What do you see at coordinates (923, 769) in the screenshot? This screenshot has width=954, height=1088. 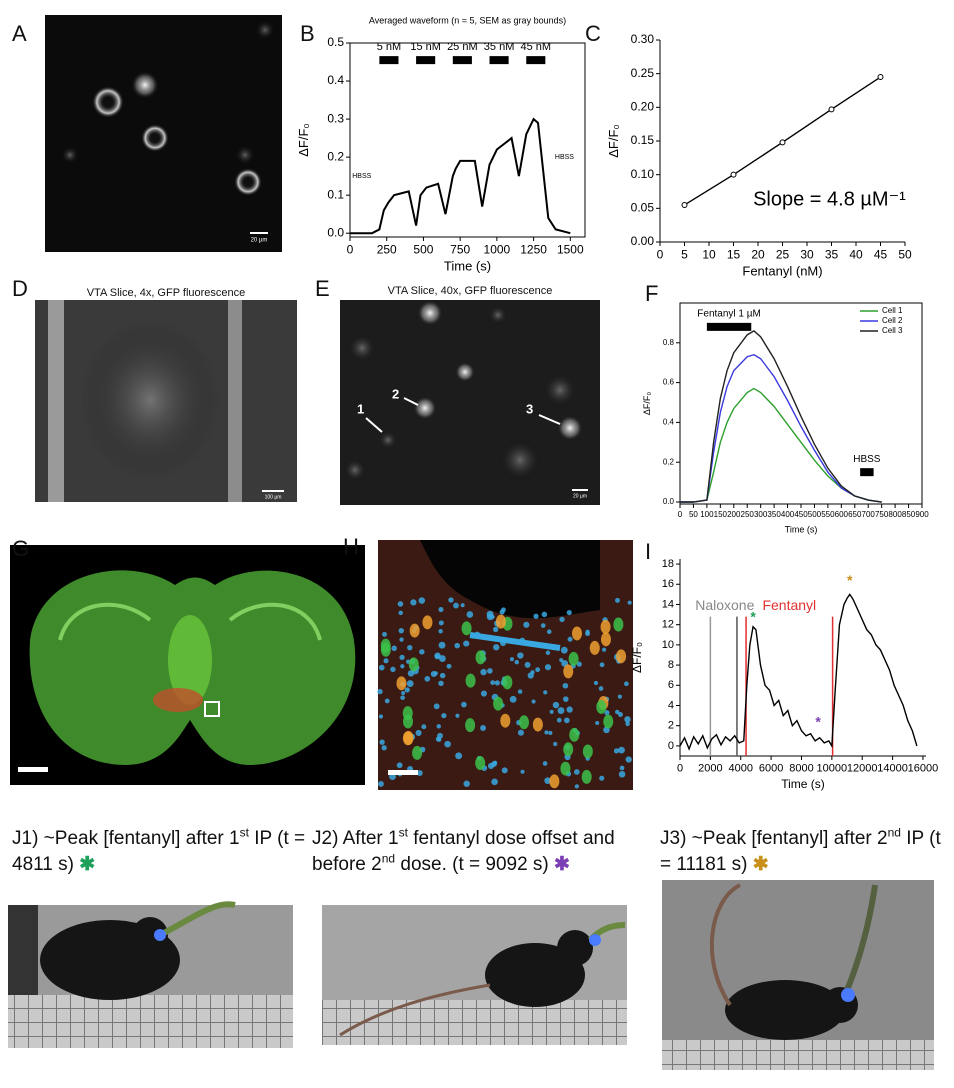 I see `x-tick-label: 16000` at bounding box center [923, 769].